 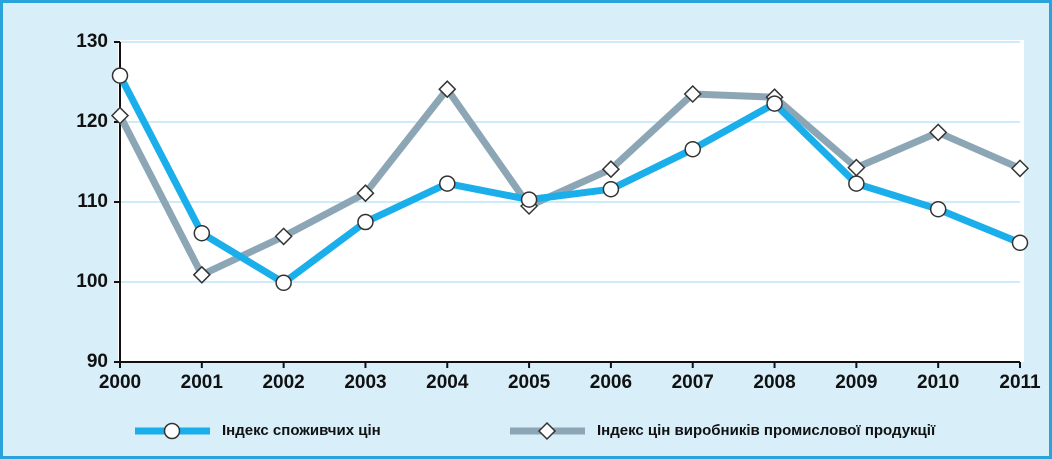 I want to click on x-tick-label: 2000, so click(x=120, y=382).